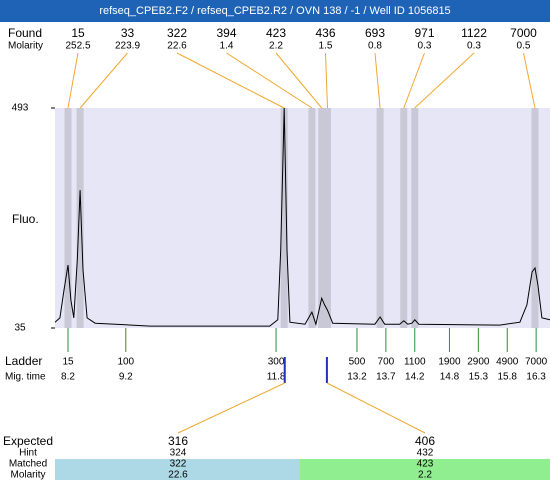 The width and height of the screenshot is (550, 480). I want to click on ladder-mig-time: 15.3, so click(479, 377).